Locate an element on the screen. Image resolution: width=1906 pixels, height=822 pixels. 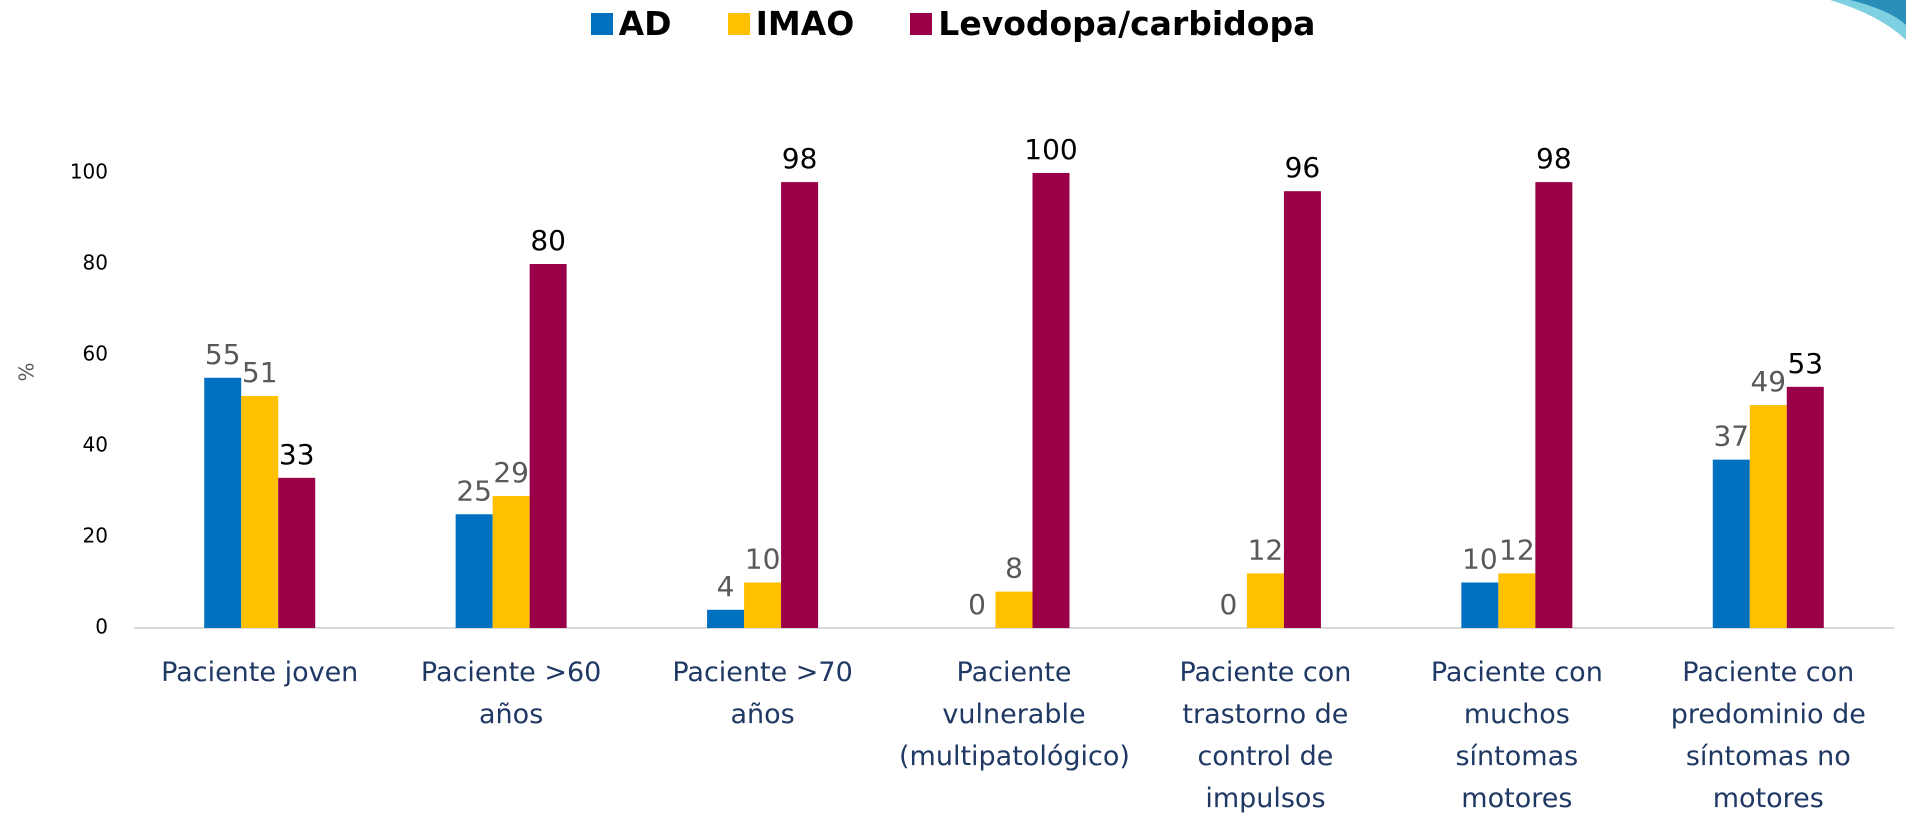
y-tick-label: 80 is located at coordinates (95, 263).